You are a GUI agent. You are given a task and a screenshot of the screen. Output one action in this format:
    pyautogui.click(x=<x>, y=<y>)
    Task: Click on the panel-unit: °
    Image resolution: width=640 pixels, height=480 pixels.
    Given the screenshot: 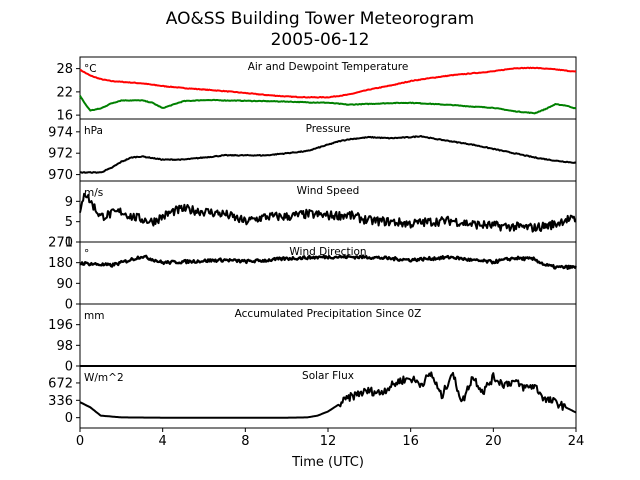 What is the action you would take?
    pyautogui.click(x=86, y=254)
    